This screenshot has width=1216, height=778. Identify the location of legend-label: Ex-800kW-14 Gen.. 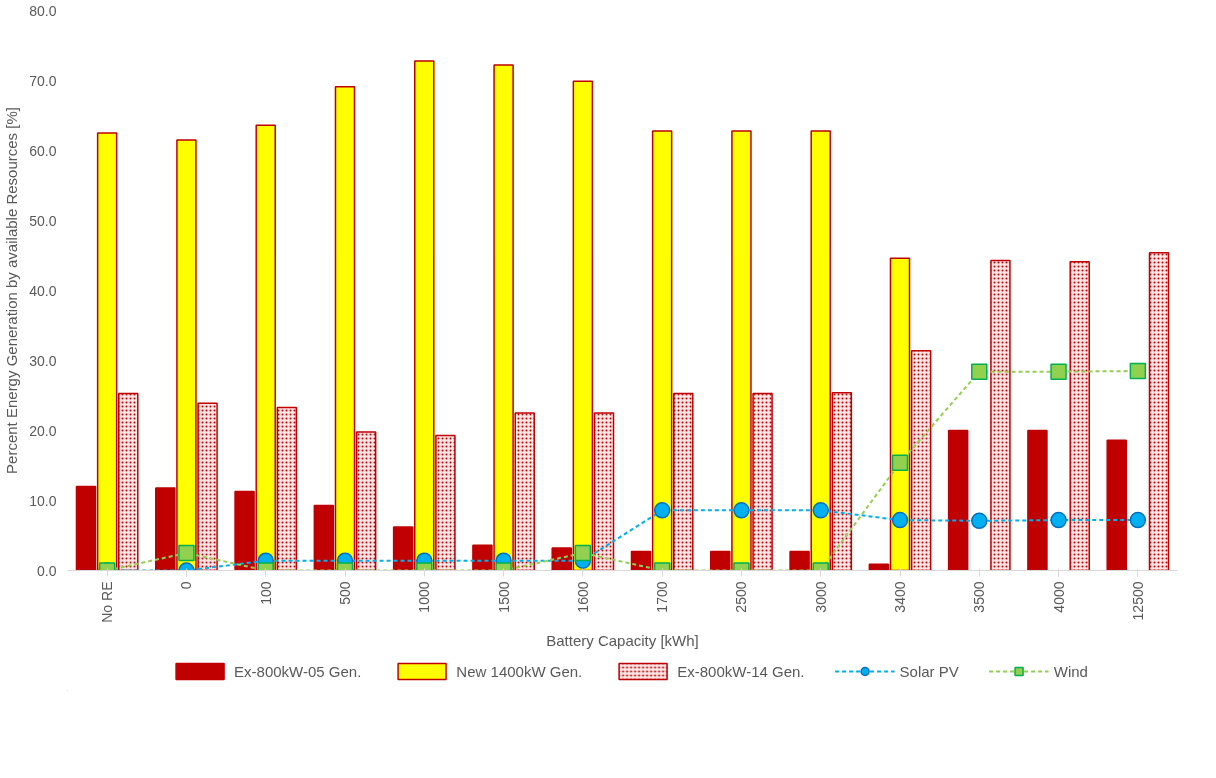
(741, 671).